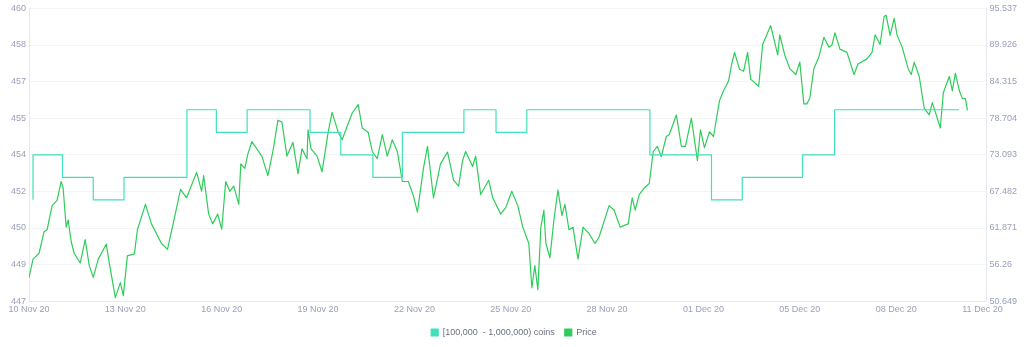 Image resolution: width=1024 pixels, height=347 pixels. What do you see at coordinates (896, 309) in the screenshot?
I see `x-tick-label: 08 Dec 20` at bounding box center [896, 309].